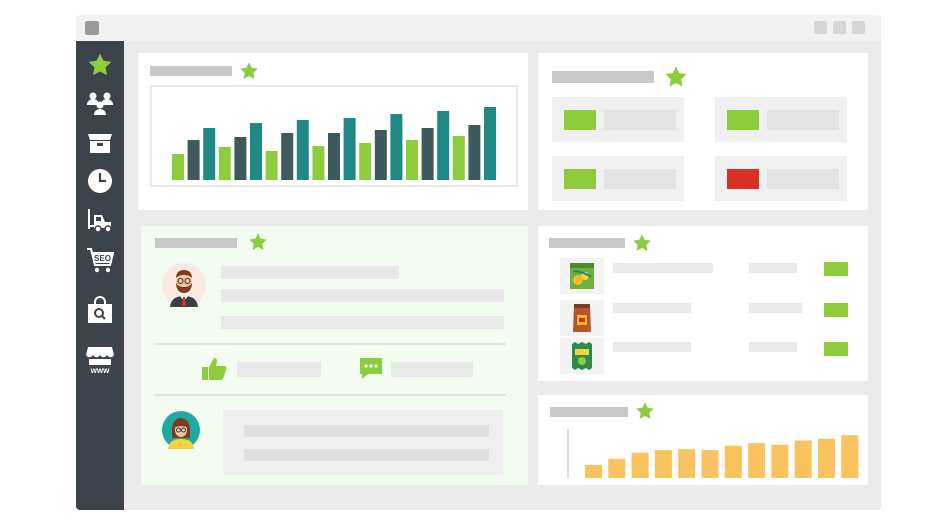 The image size is (950, 530). Describe the element at coordinates (363, 442) in the screenshot. I see `reply-box` at that location.